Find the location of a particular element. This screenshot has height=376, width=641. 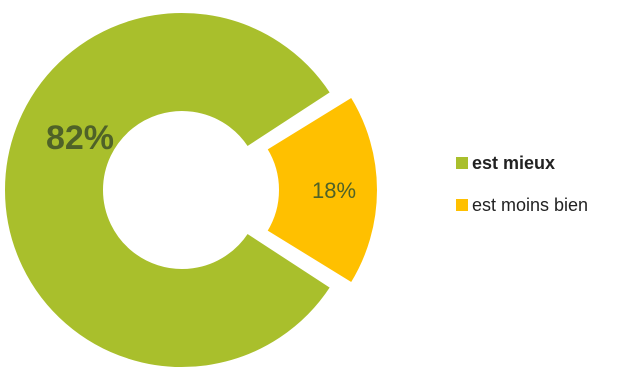

legend-item-est-moins-bien: est moins bien is located at coordinates (546, 205).